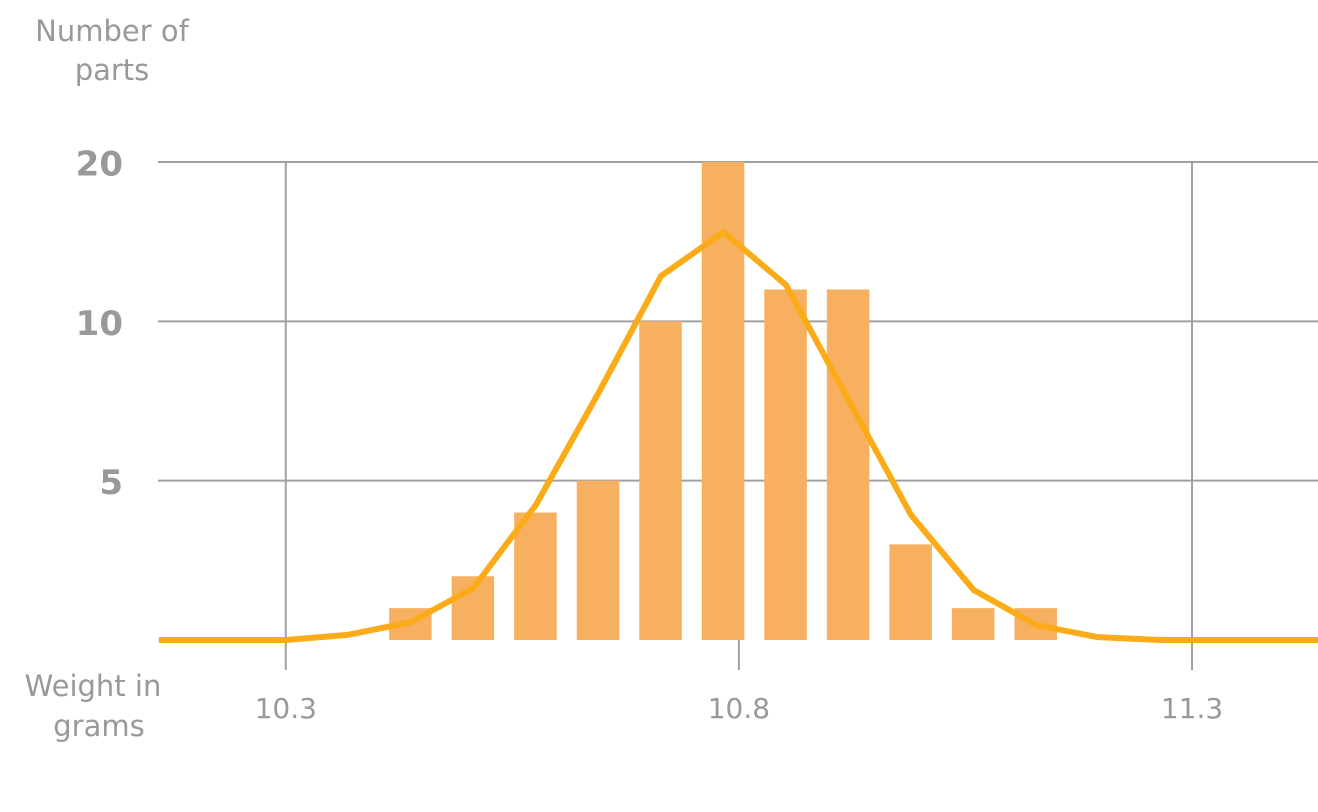 The image size is (1318, 812). Describe the element at coordinates (286, 708) in the screenshot. I see `x-tick-label: 10.3` at that location.